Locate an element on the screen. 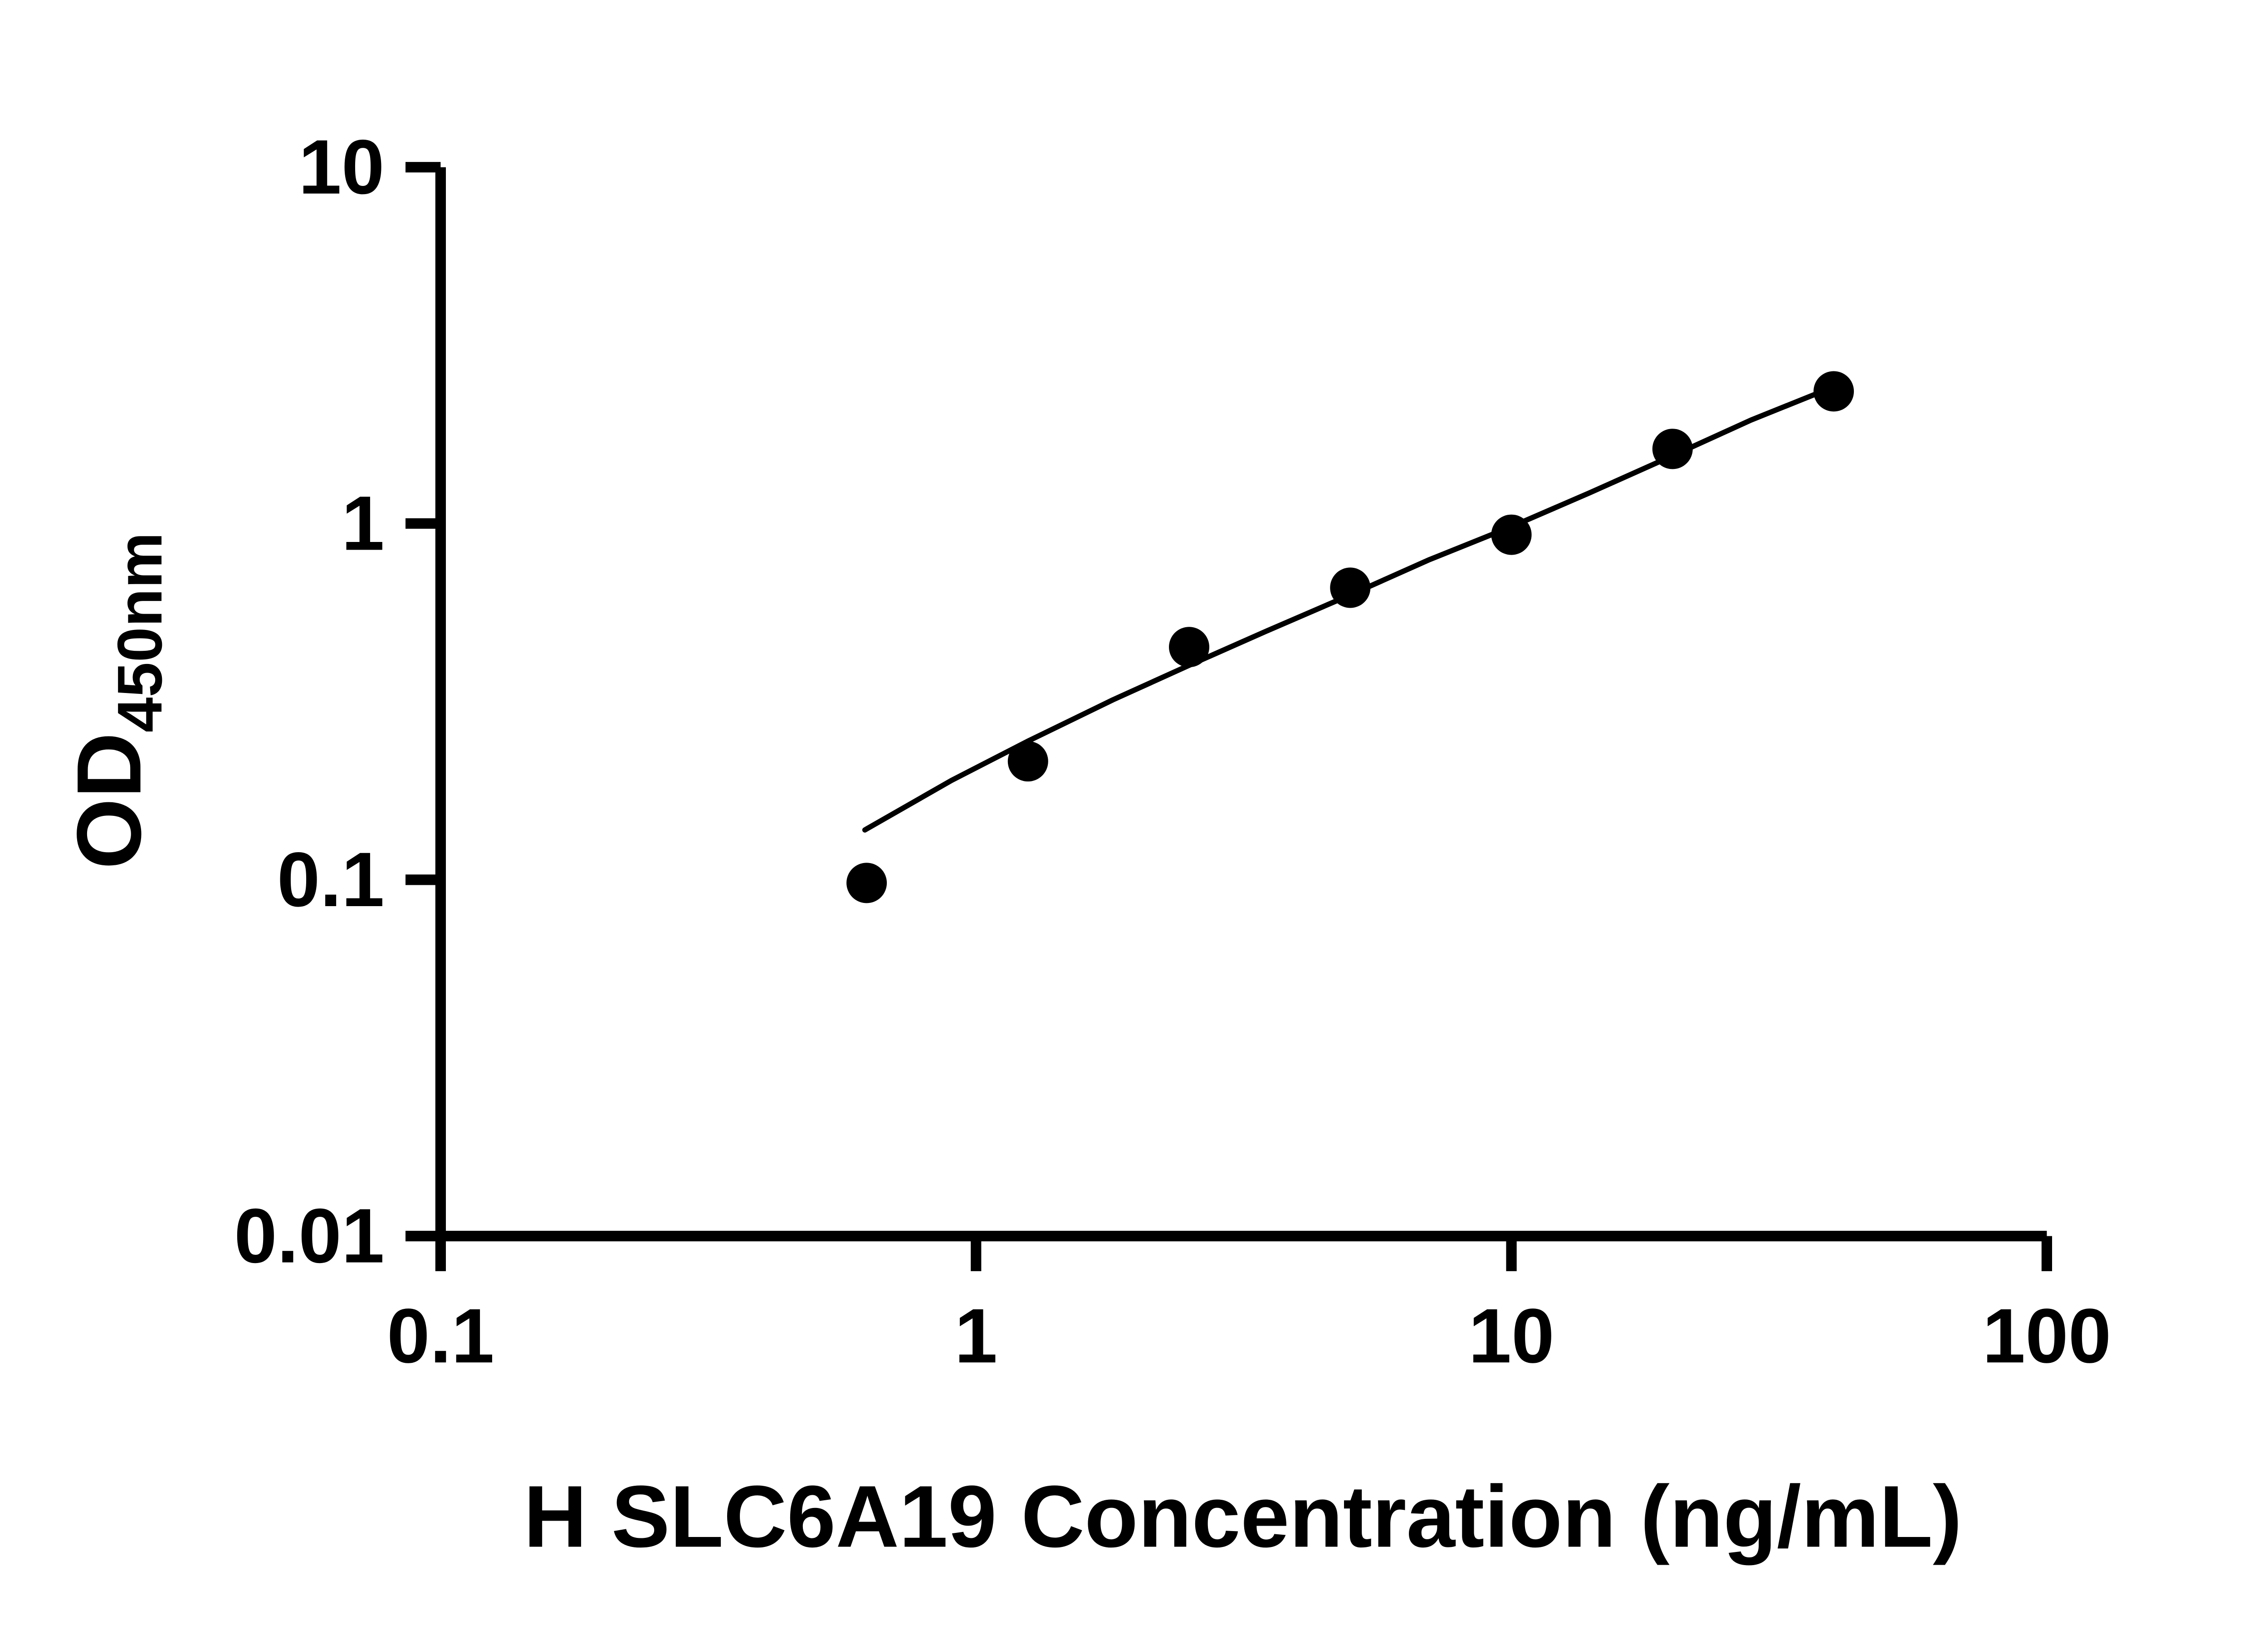 Image resolution: width=2268 pixels, height=1649 pixels. y-axis-tick-label: 0.1 is located at coordinates (331, 880).